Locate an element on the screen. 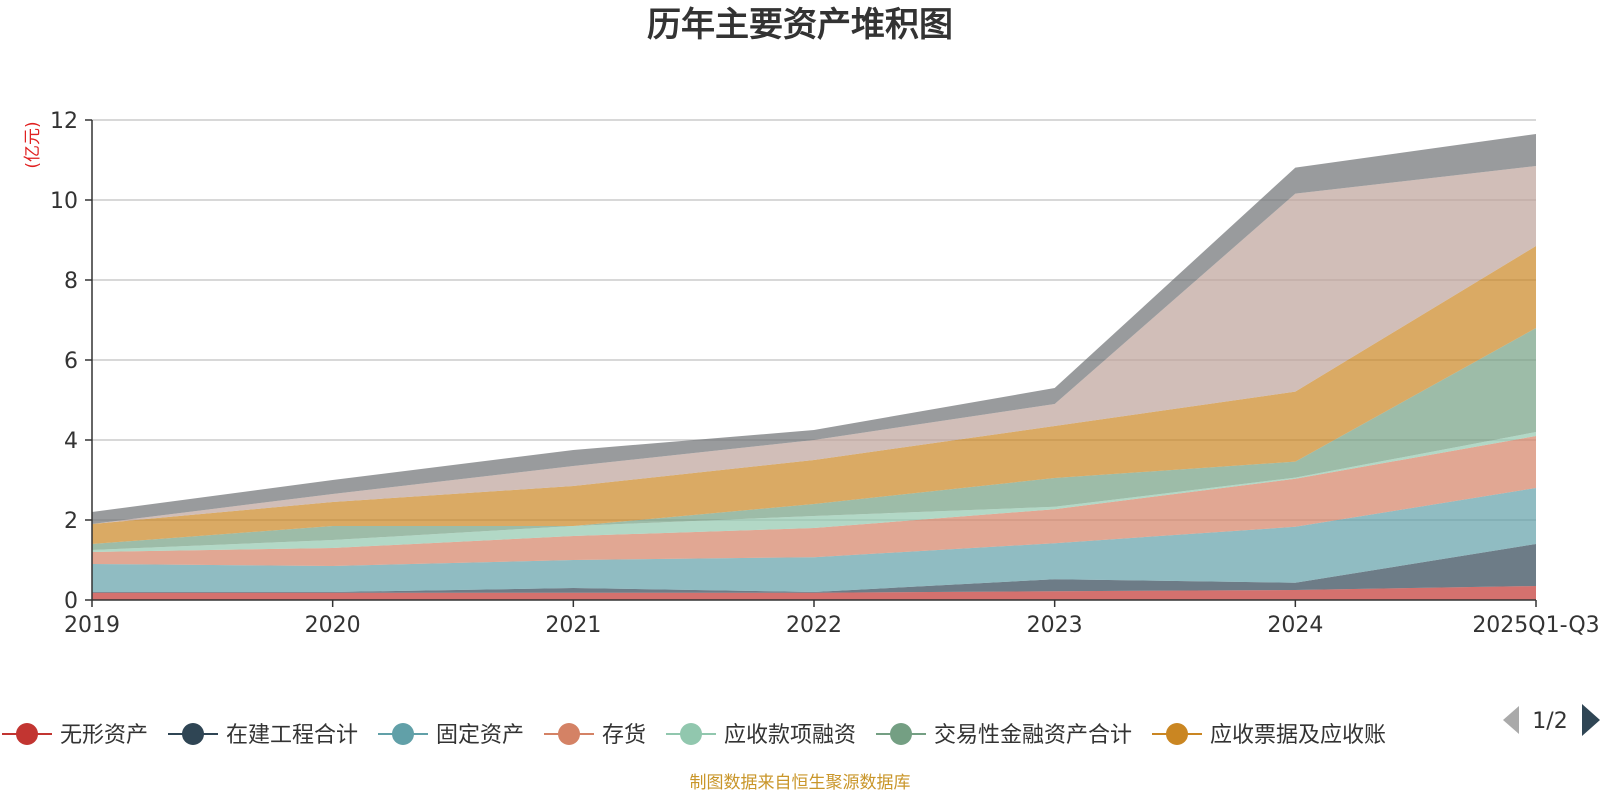 Image resolution: width=1600 pixels, height=800 pixels. legend-next-icon is located at coordinates (1591, 720).